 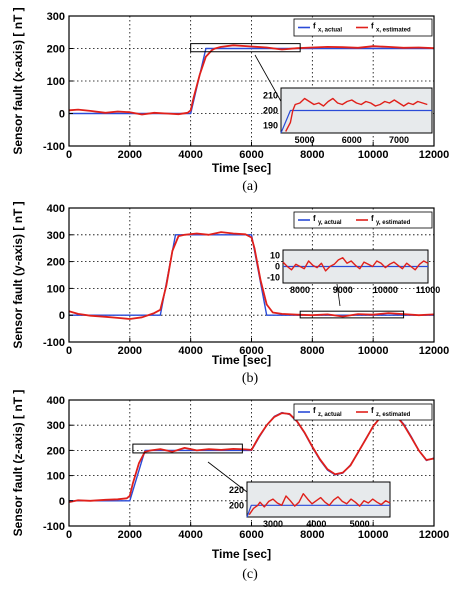 I want to click on inset-x-tick-label: 4000, so click(x=316, y=524).